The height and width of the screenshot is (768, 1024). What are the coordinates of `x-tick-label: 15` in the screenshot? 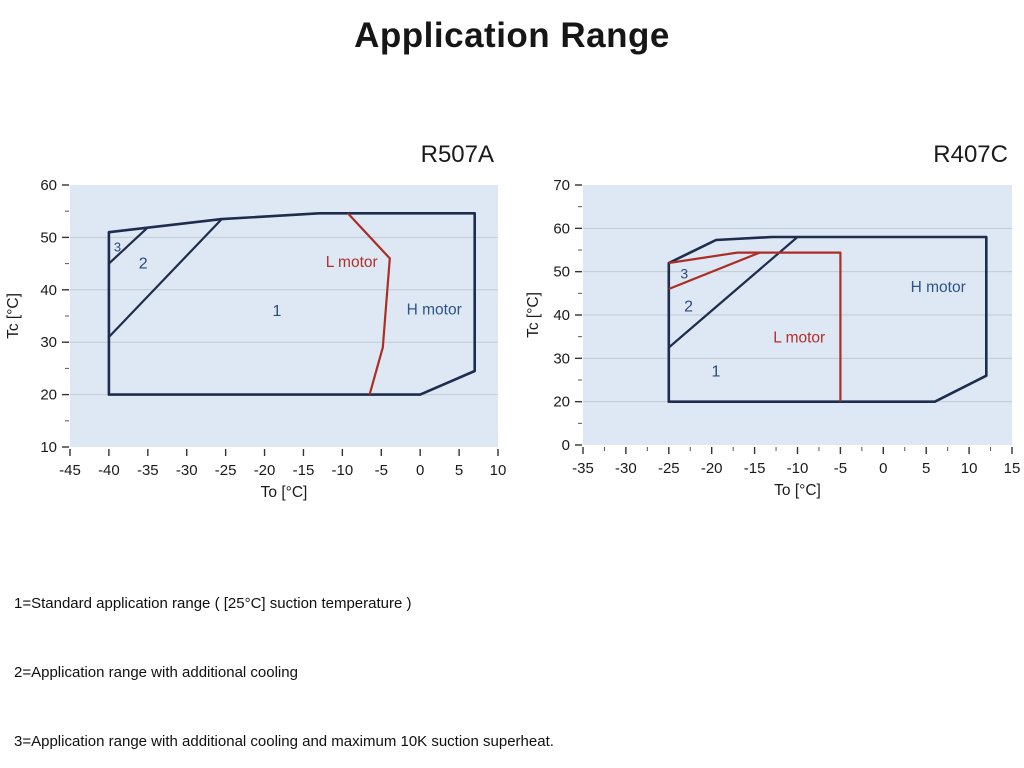 It's located at (1012, 468).